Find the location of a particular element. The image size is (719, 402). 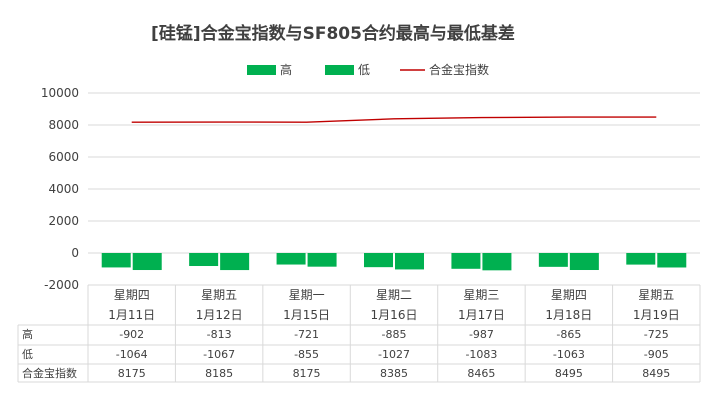

legend: 高 低 合金宝指数 is located at coordinates (368, 69).